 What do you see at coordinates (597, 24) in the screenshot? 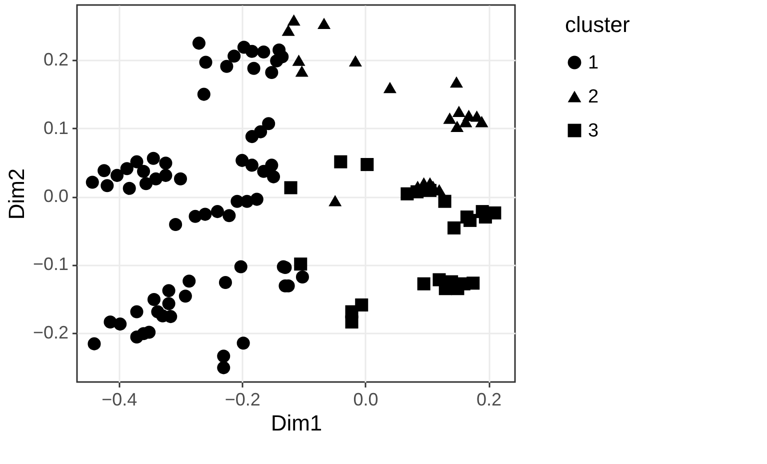
I see `legend-title: cluster` at bounding box center [597, 24].